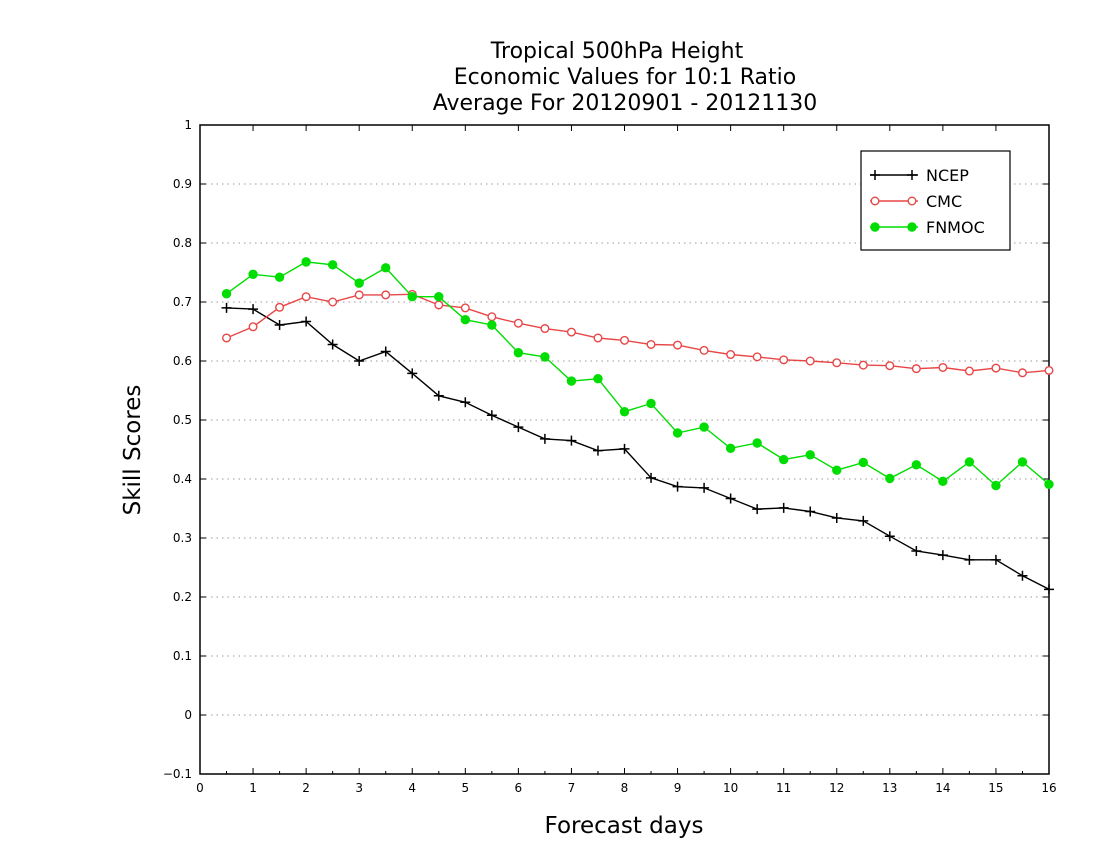 The image size is (1100, 850). Describe the element at coordinates (944, 201) in the screenshot. I see `legend-label: CMC` at that location.